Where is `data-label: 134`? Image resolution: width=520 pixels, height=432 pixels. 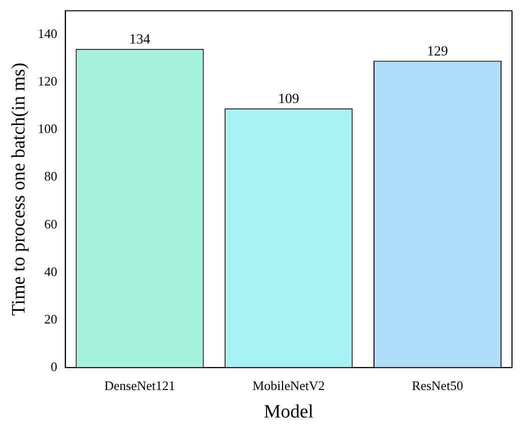 data-label: 134 is located at coordinates (139, 40).